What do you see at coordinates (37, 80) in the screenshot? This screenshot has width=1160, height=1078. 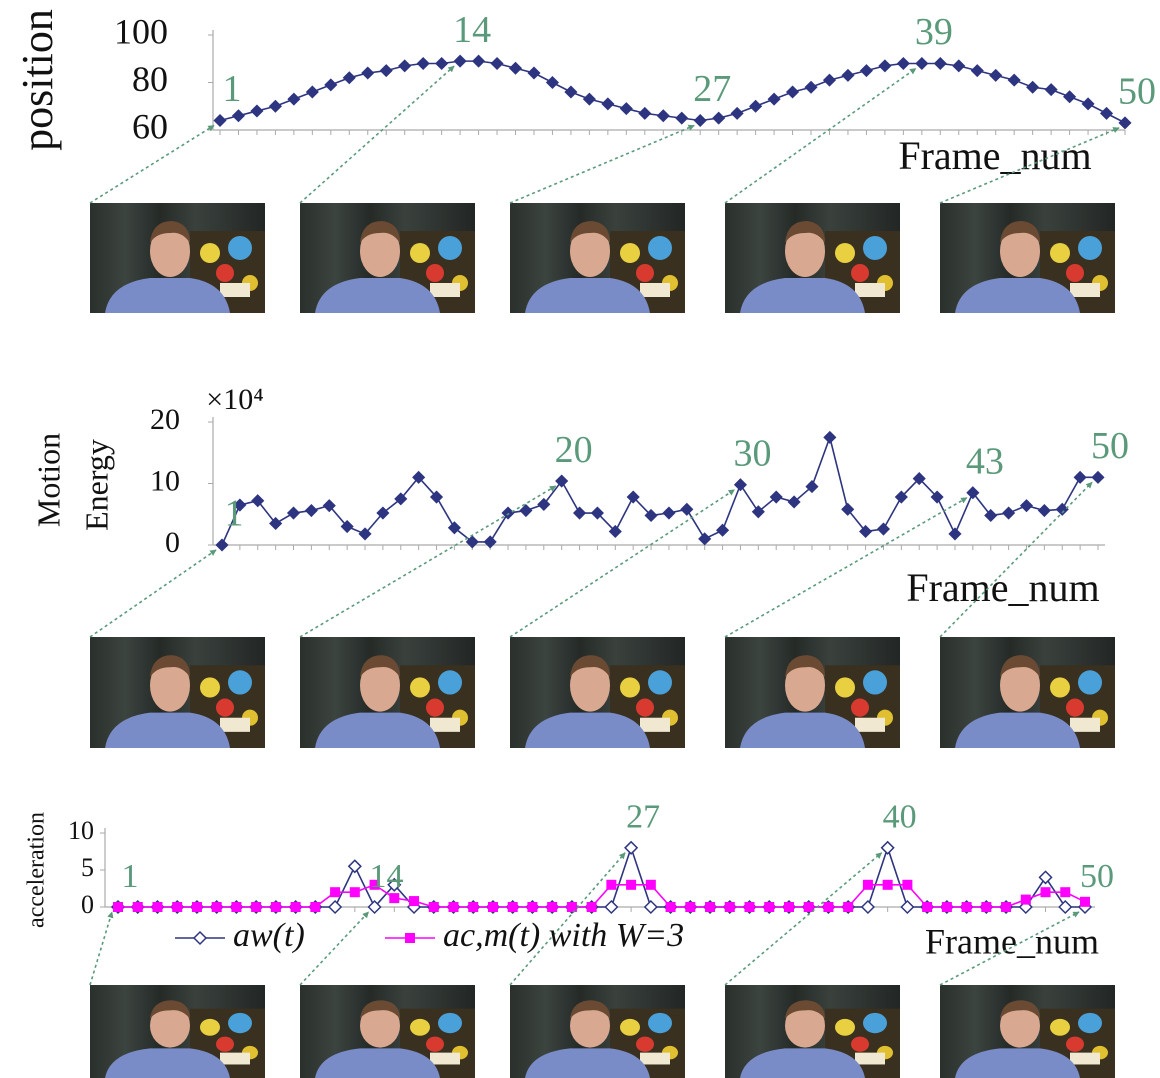 I see `y-axis-label: position` at bounding box center [37, 80].